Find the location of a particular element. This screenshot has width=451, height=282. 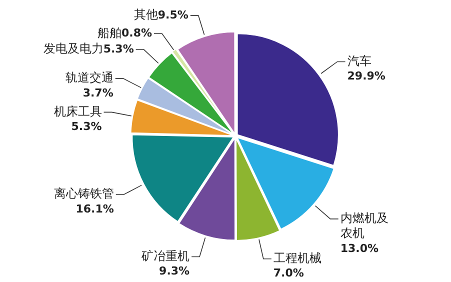

slice-label: 工程机械 is located at coordinates (297, 257).